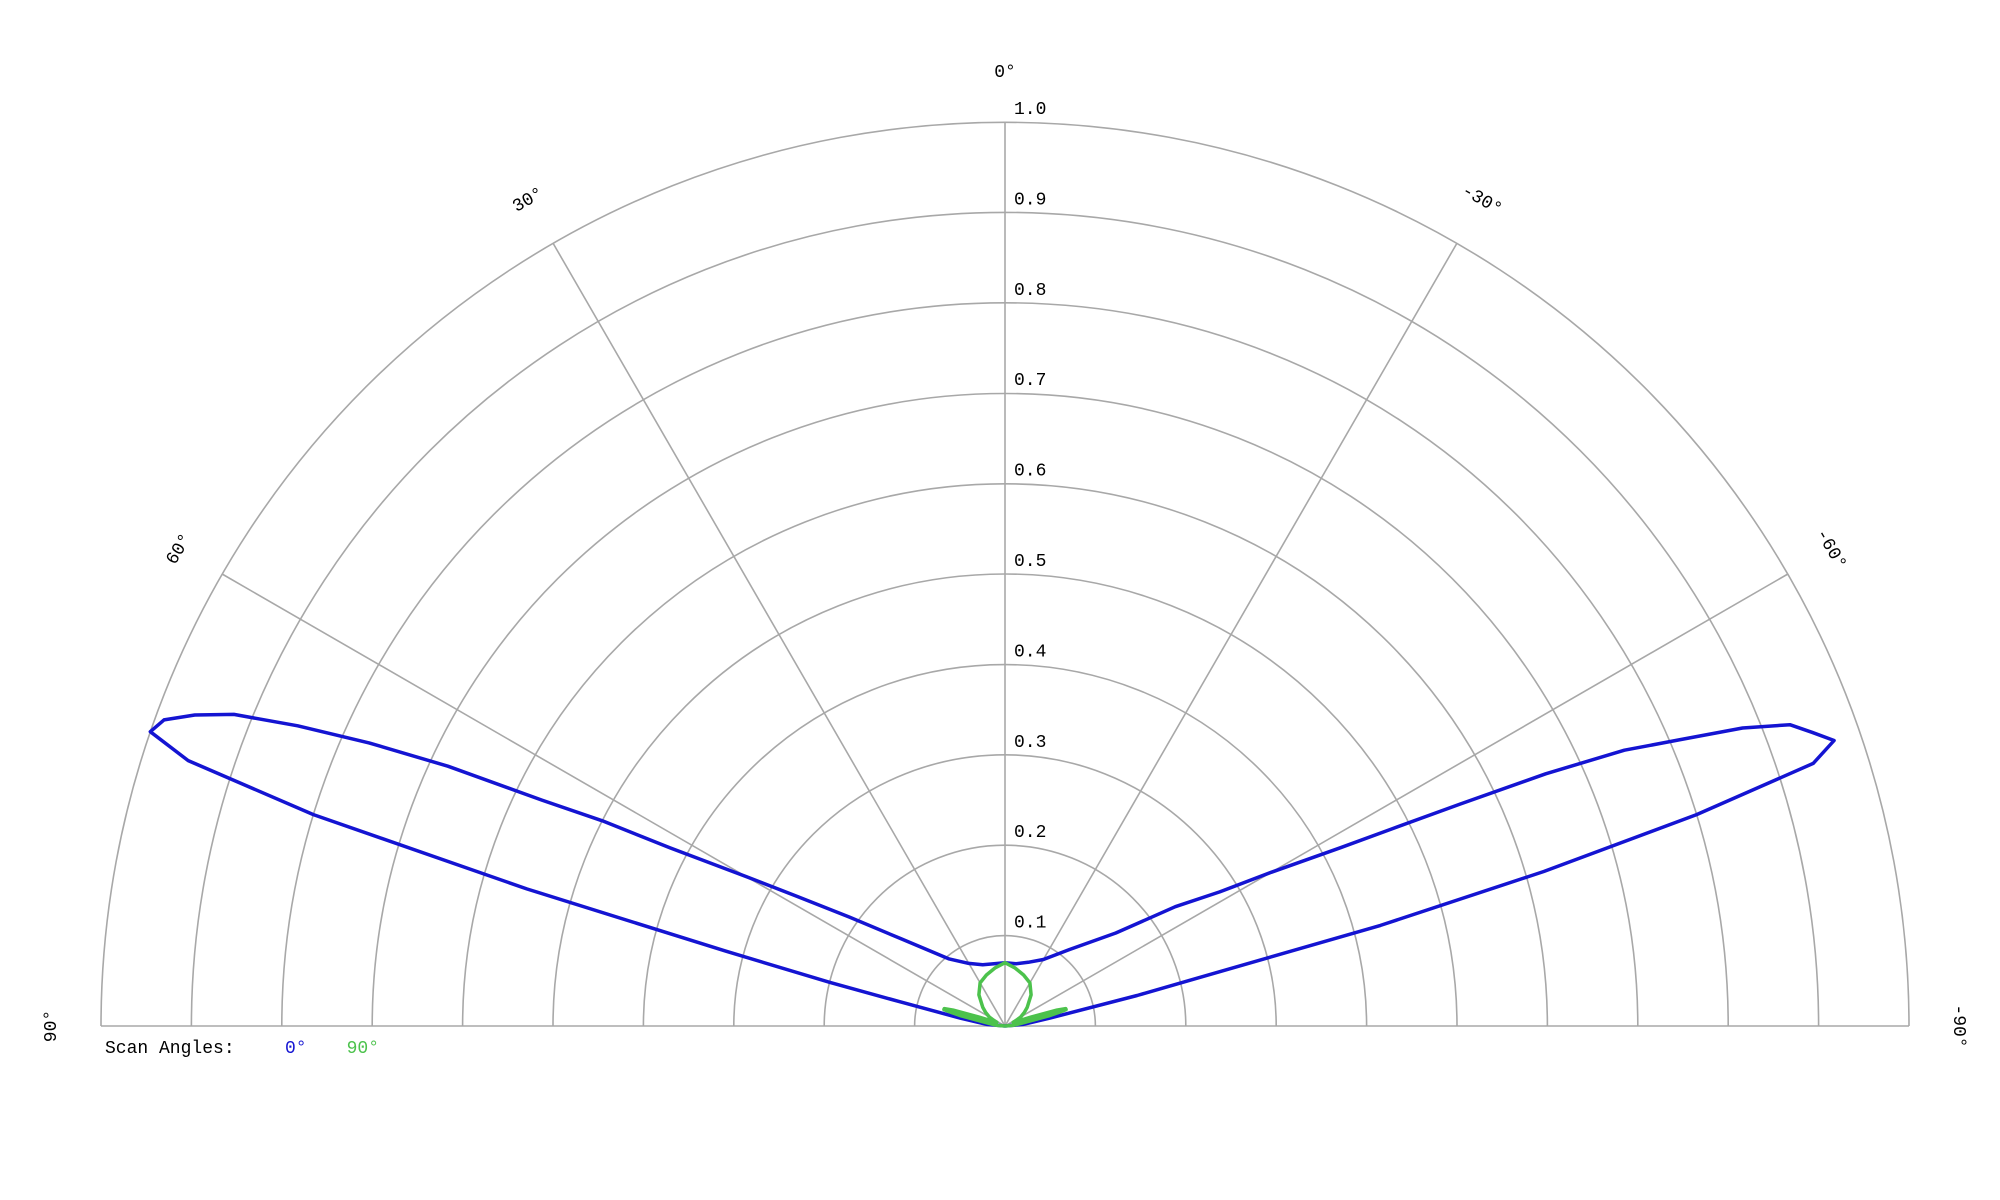  What do you see at coordinates (1030, 291) in the screenshot?
I see `r-tick-label: 0.8` at bounding box center [1030, 291].